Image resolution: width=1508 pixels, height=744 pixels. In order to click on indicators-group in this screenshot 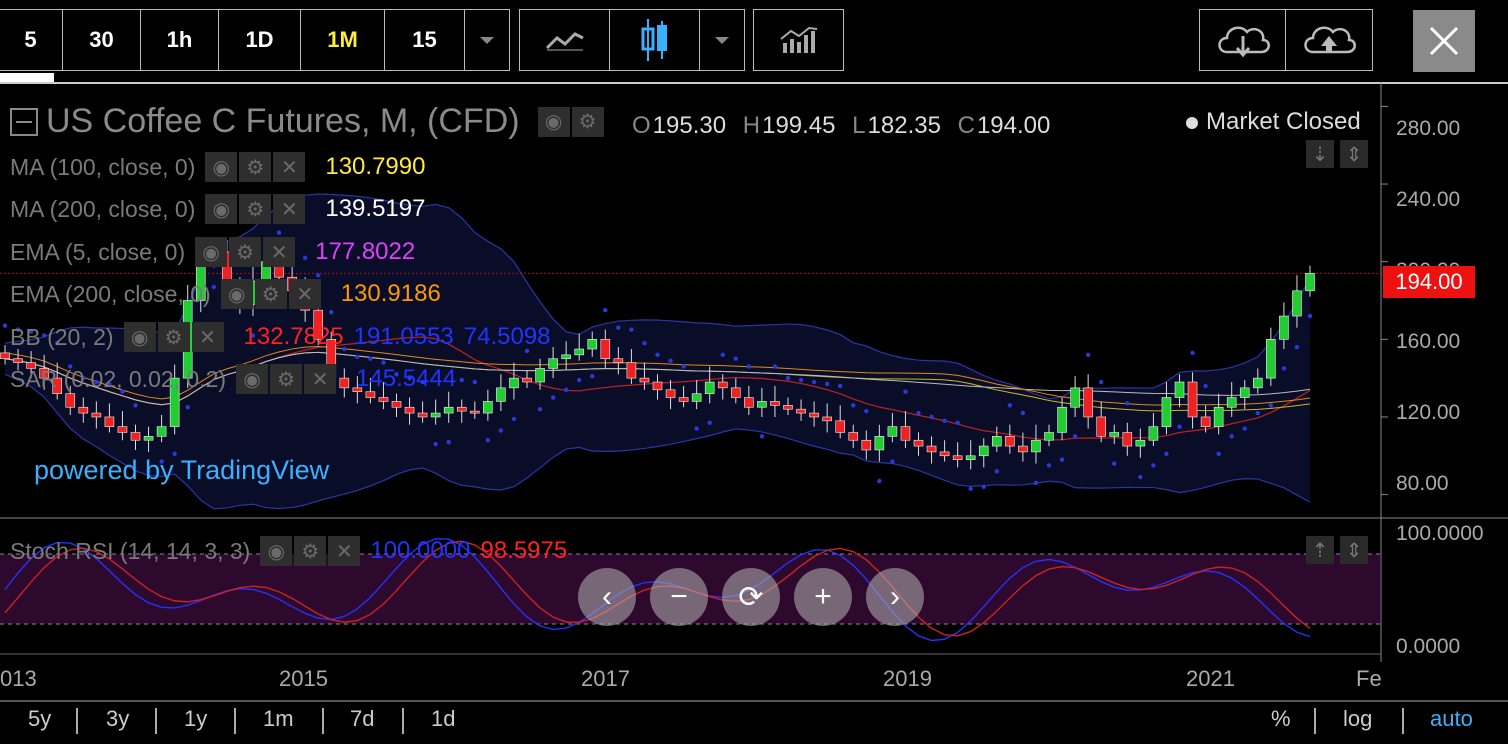, I will do `click(798, 40)`.